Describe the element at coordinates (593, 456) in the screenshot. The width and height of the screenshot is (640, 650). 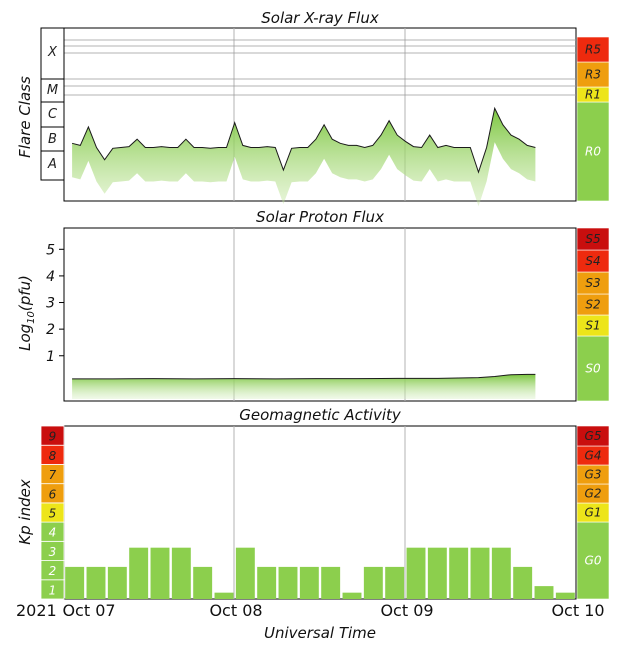
I see `scale-label-g4: G4` at that location.